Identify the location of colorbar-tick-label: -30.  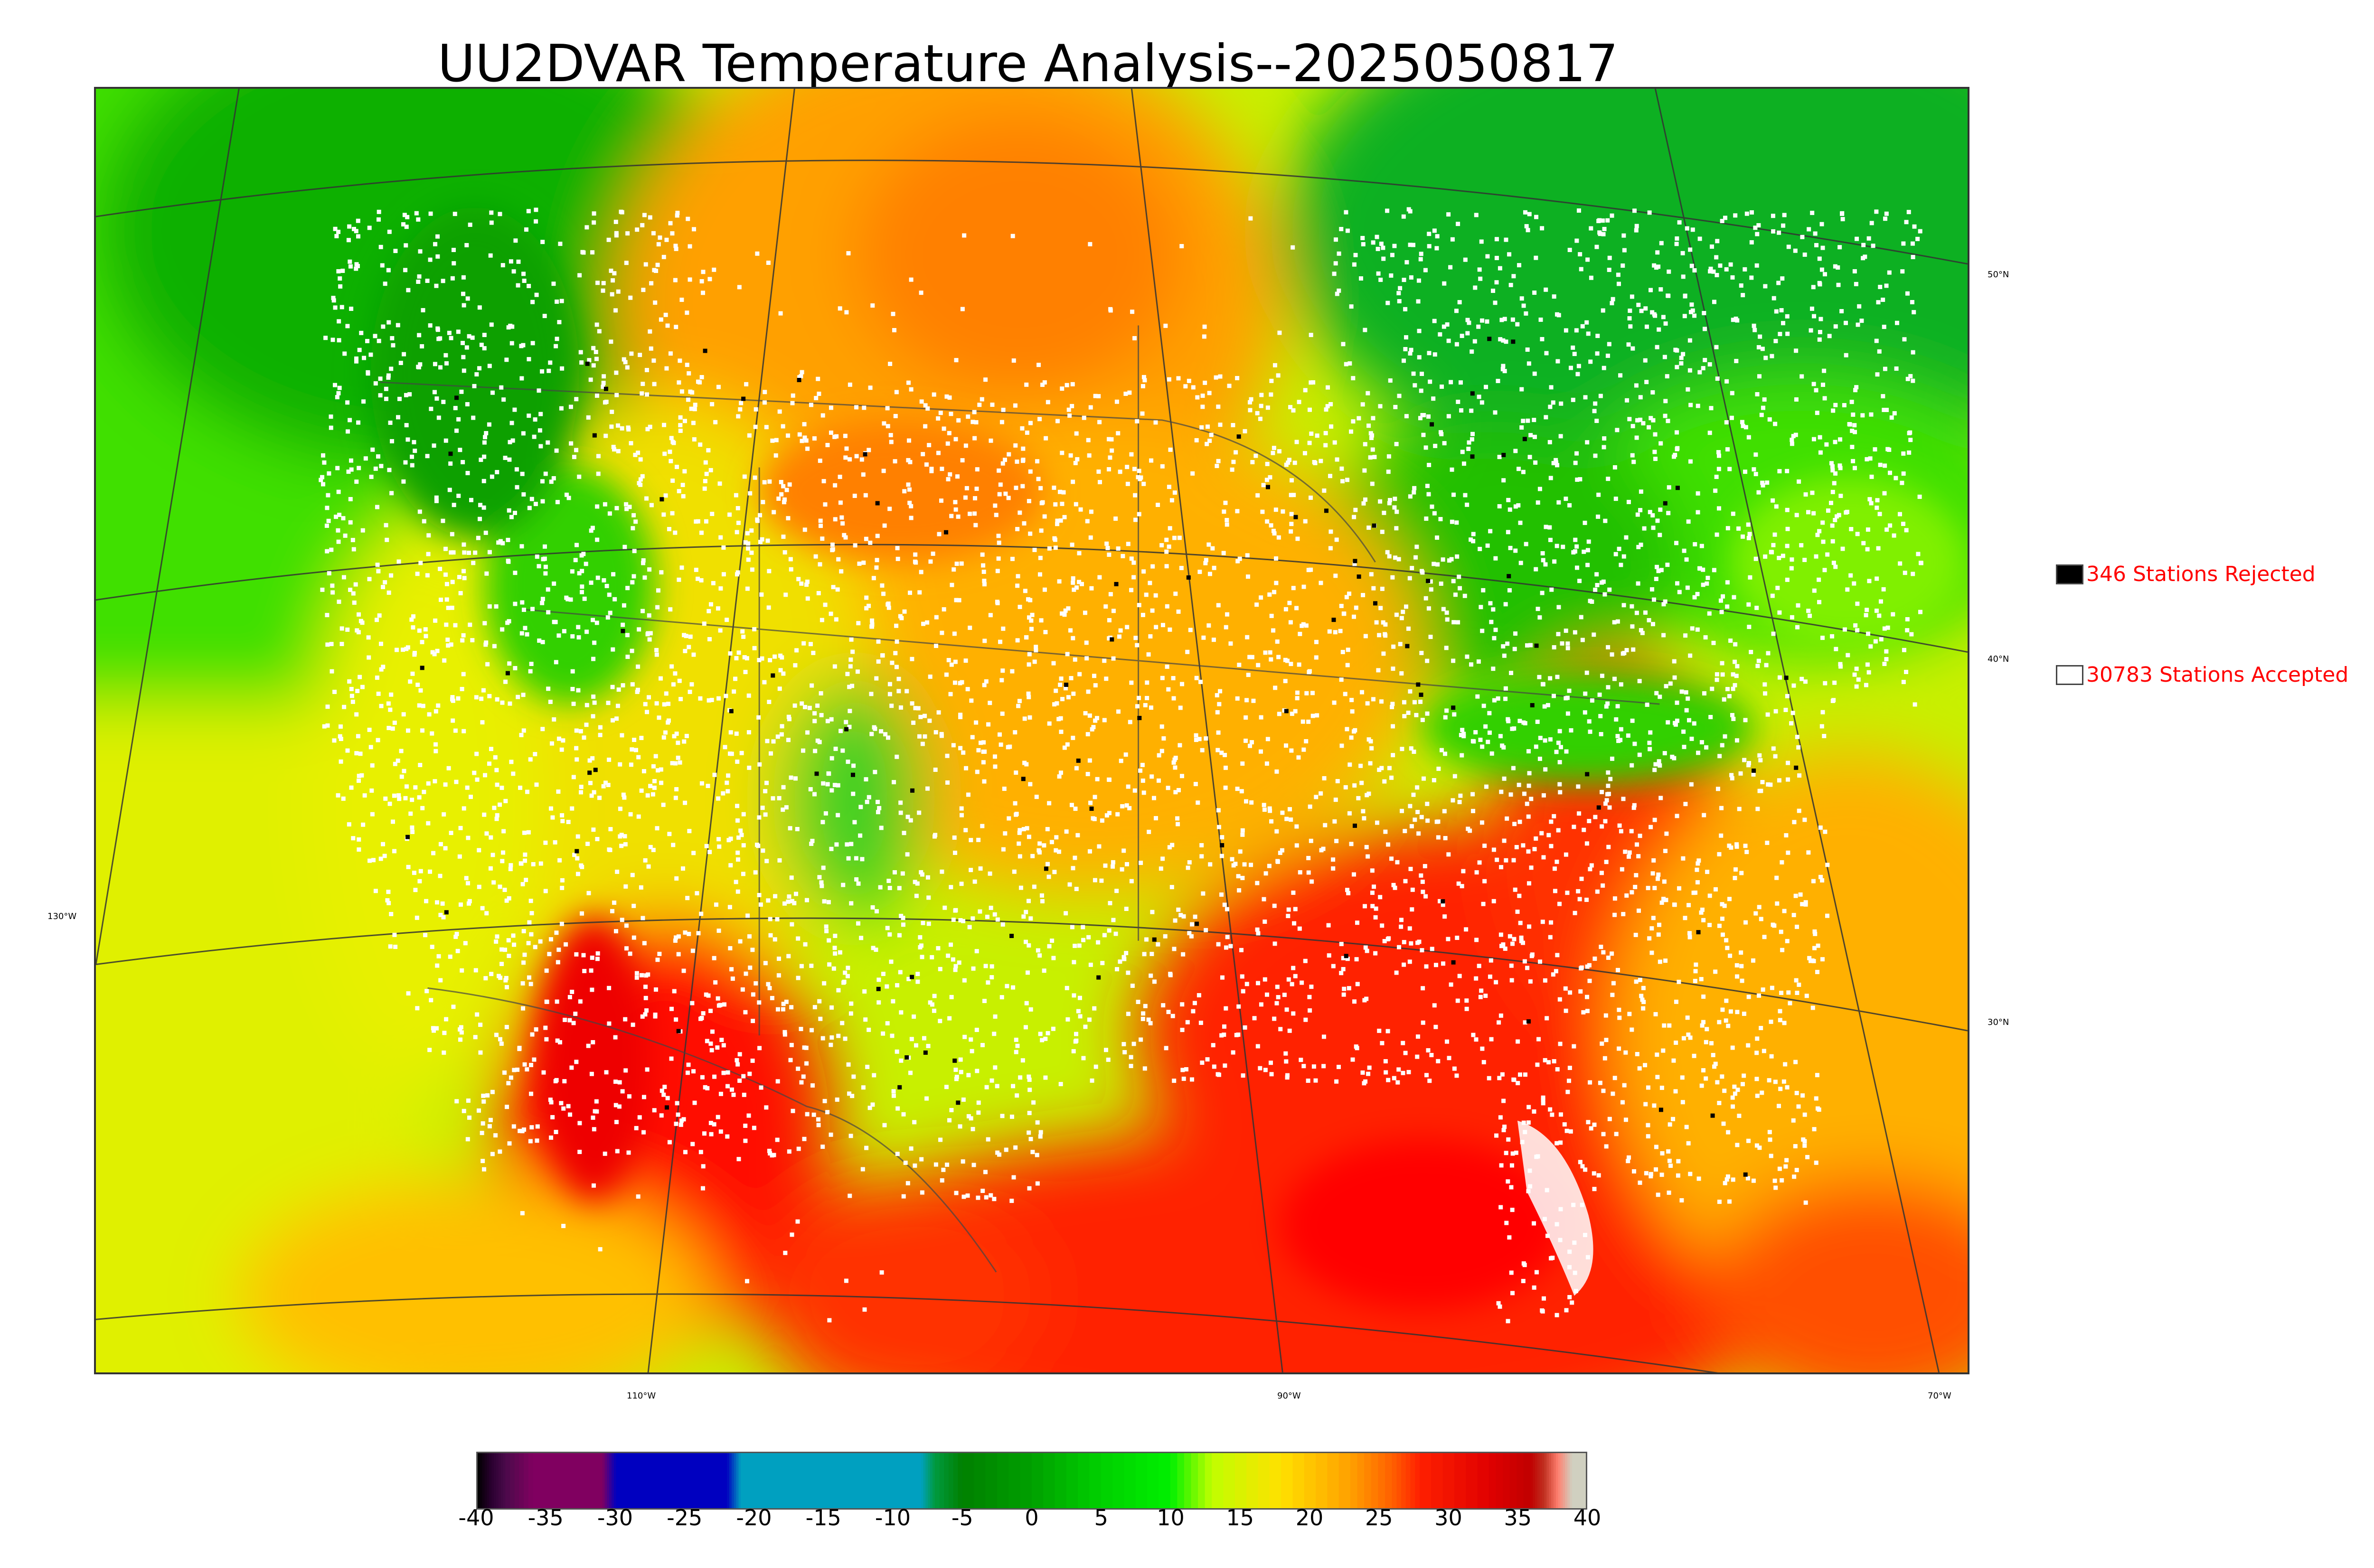
(615, 1518).